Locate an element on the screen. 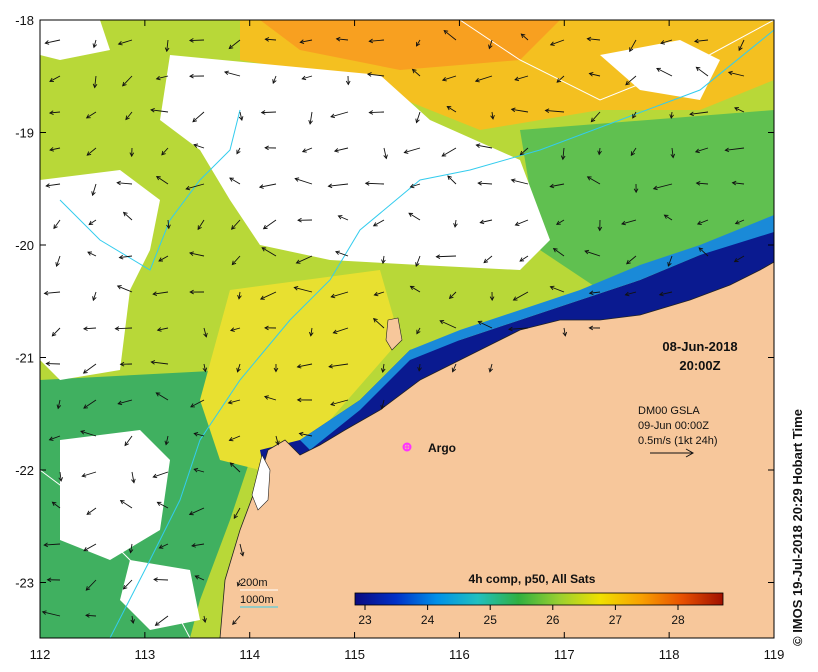  warm-core is located at coordinates (410, 45).